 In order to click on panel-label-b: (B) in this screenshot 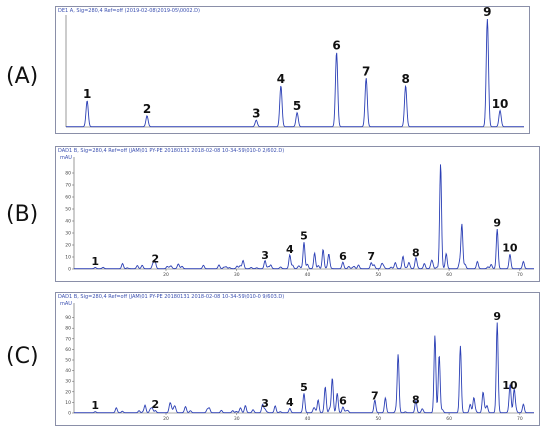, I will do `click(22, 214)`.